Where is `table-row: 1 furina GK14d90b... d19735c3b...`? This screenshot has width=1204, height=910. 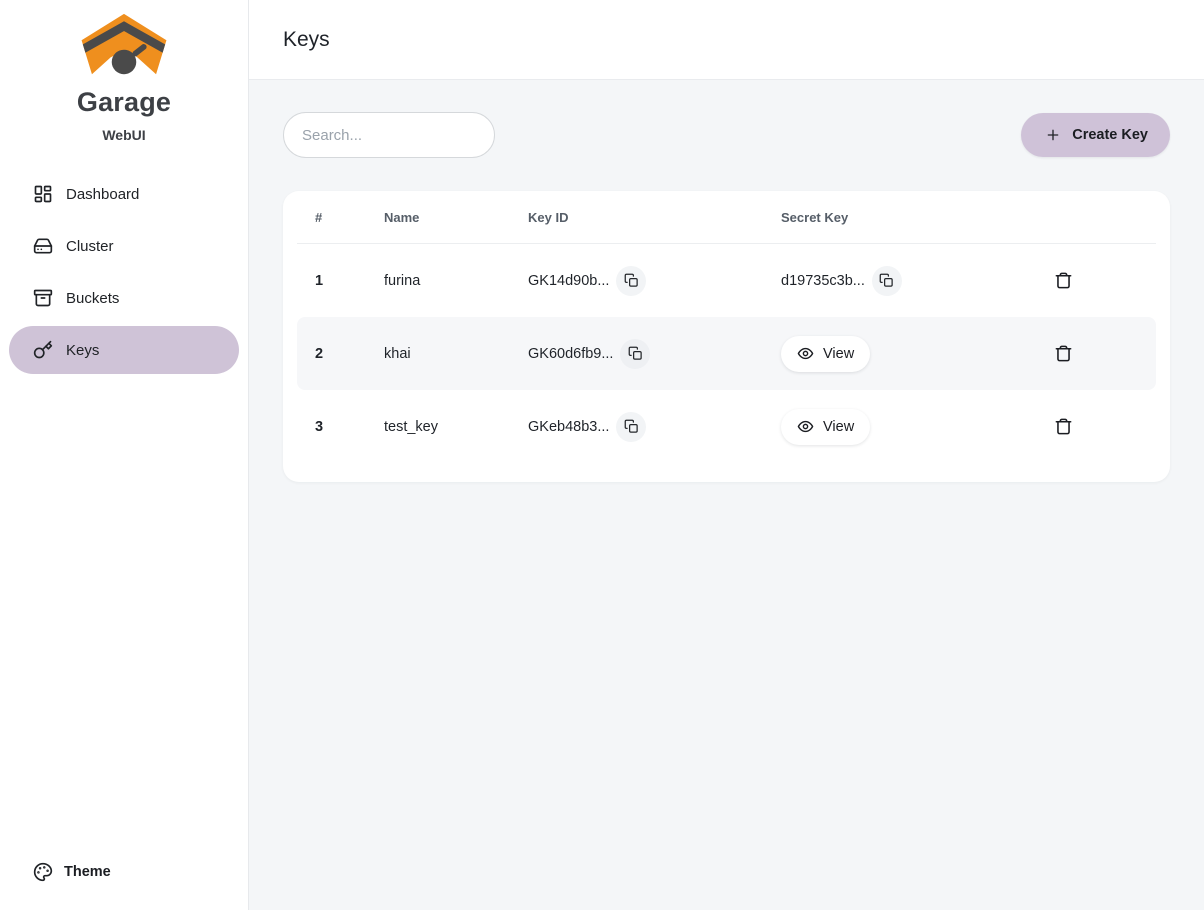 table-row: 1 furina GK14d90b... d19735c3b... is located at coordinates (726, 280).